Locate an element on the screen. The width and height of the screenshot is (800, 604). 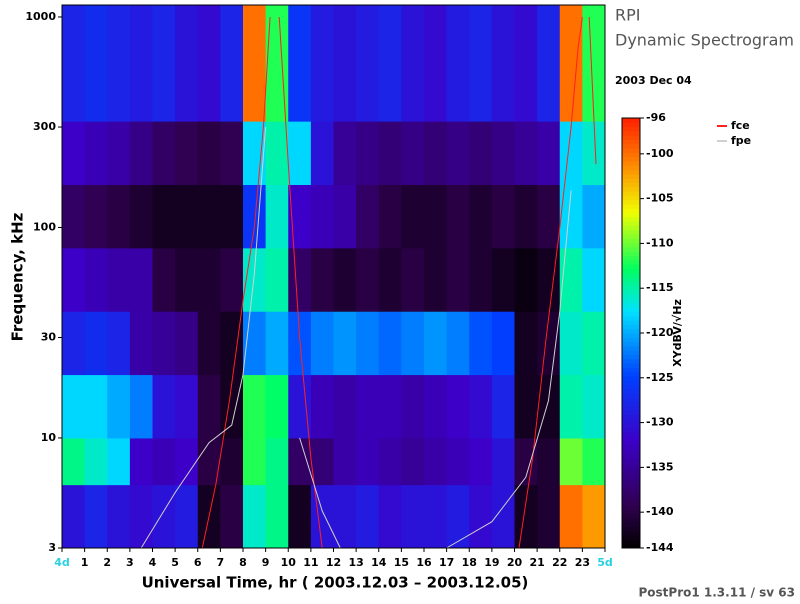
y-axis-label: Frequency, kHz is located at coordinates (18, 276).